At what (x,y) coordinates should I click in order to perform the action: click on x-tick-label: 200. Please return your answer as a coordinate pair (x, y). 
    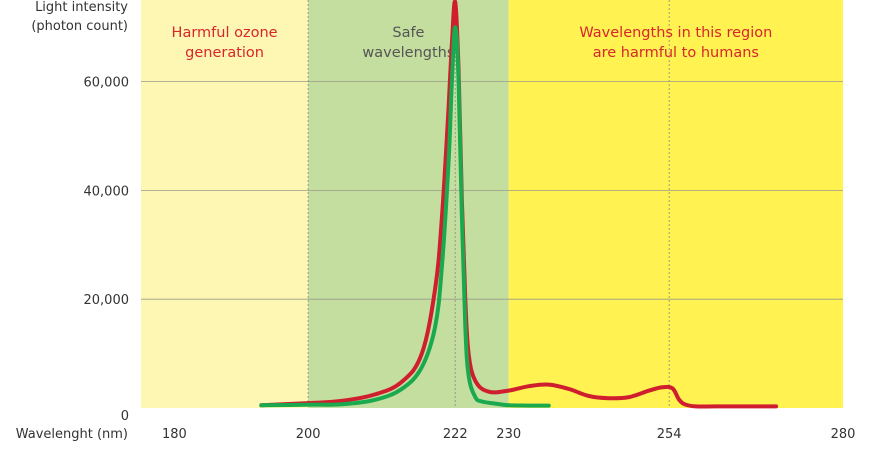
    Looking at the image, I should click on (308, 434).